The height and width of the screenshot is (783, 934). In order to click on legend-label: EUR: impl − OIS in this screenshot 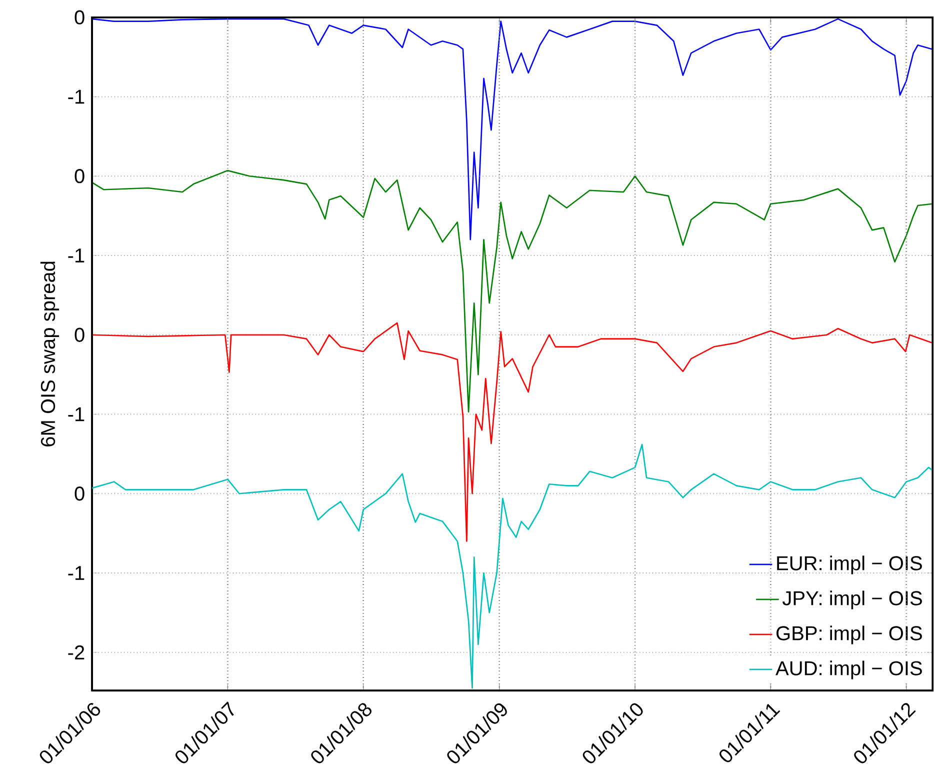, I will do `click(849, 565)`.